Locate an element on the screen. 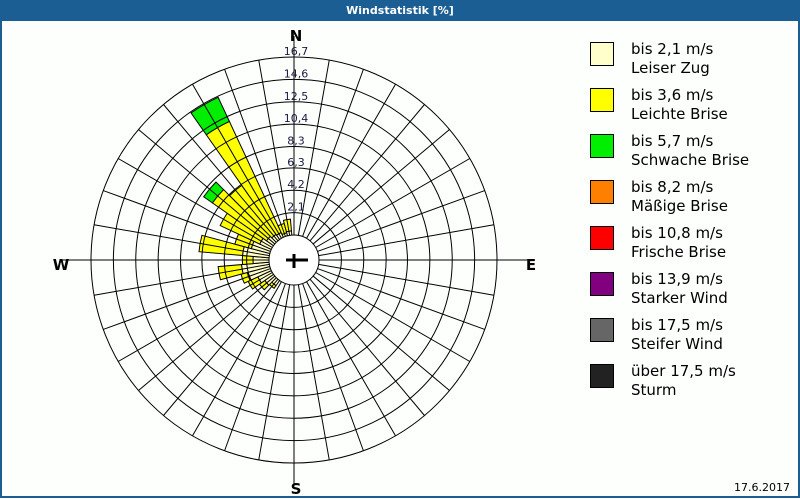 This screenshot has width=800, height=500. compass-east-label: E is located at coordinates (531, 265).